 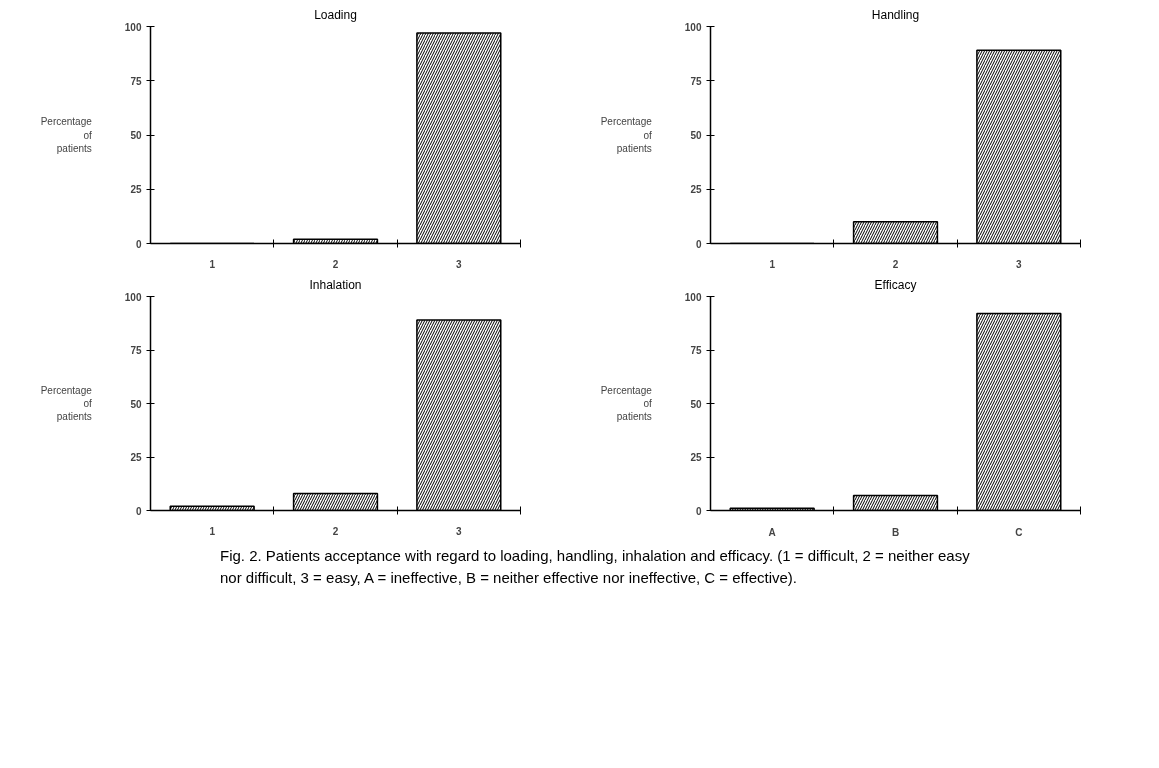 I want to click on x-tick-label: C, so click(x=1019, y=532).